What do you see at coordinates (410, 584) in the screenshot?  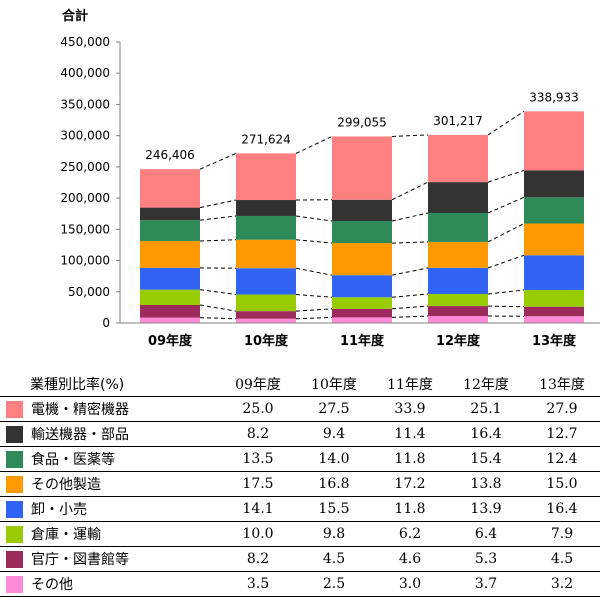 I see `ratio-cell: 3.0` at bounding box center [410, 584].